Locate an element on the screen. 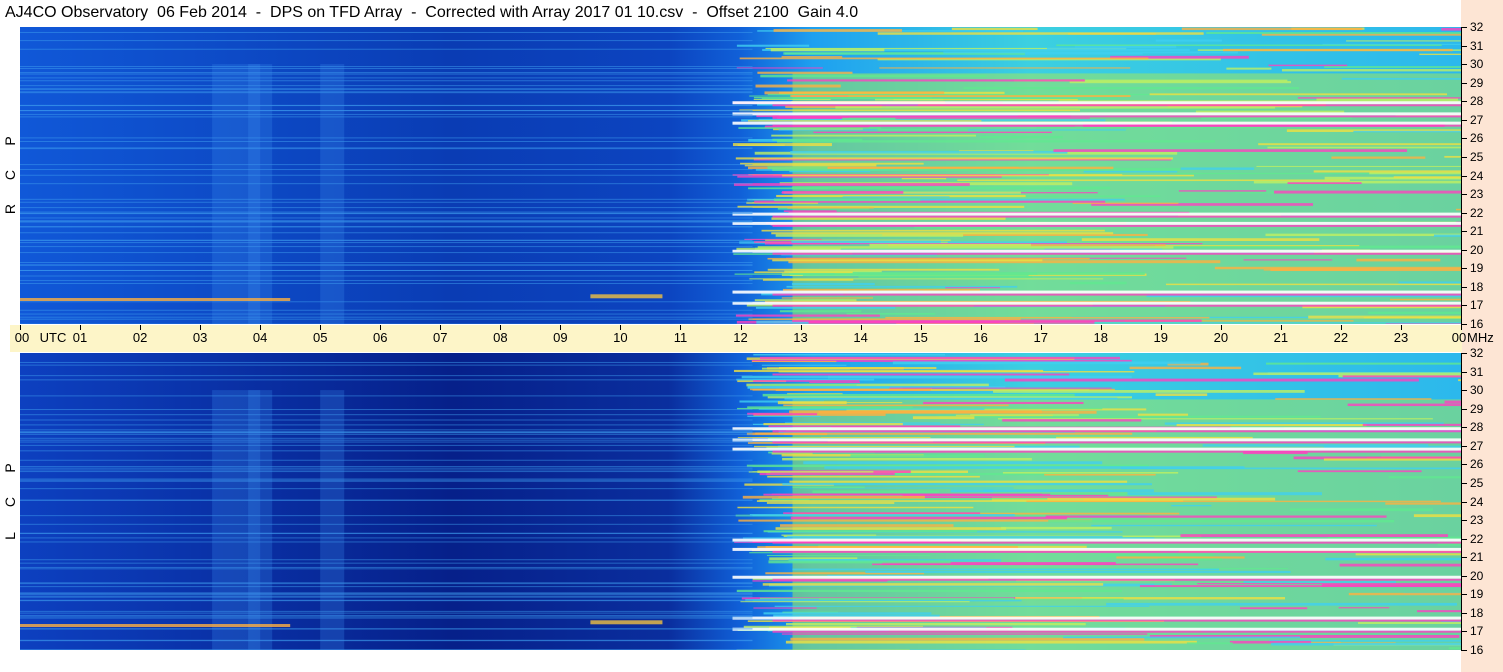 The image size is (1503, 672). frequency-unit-label: MHz is located at coordinates (1480, 337).